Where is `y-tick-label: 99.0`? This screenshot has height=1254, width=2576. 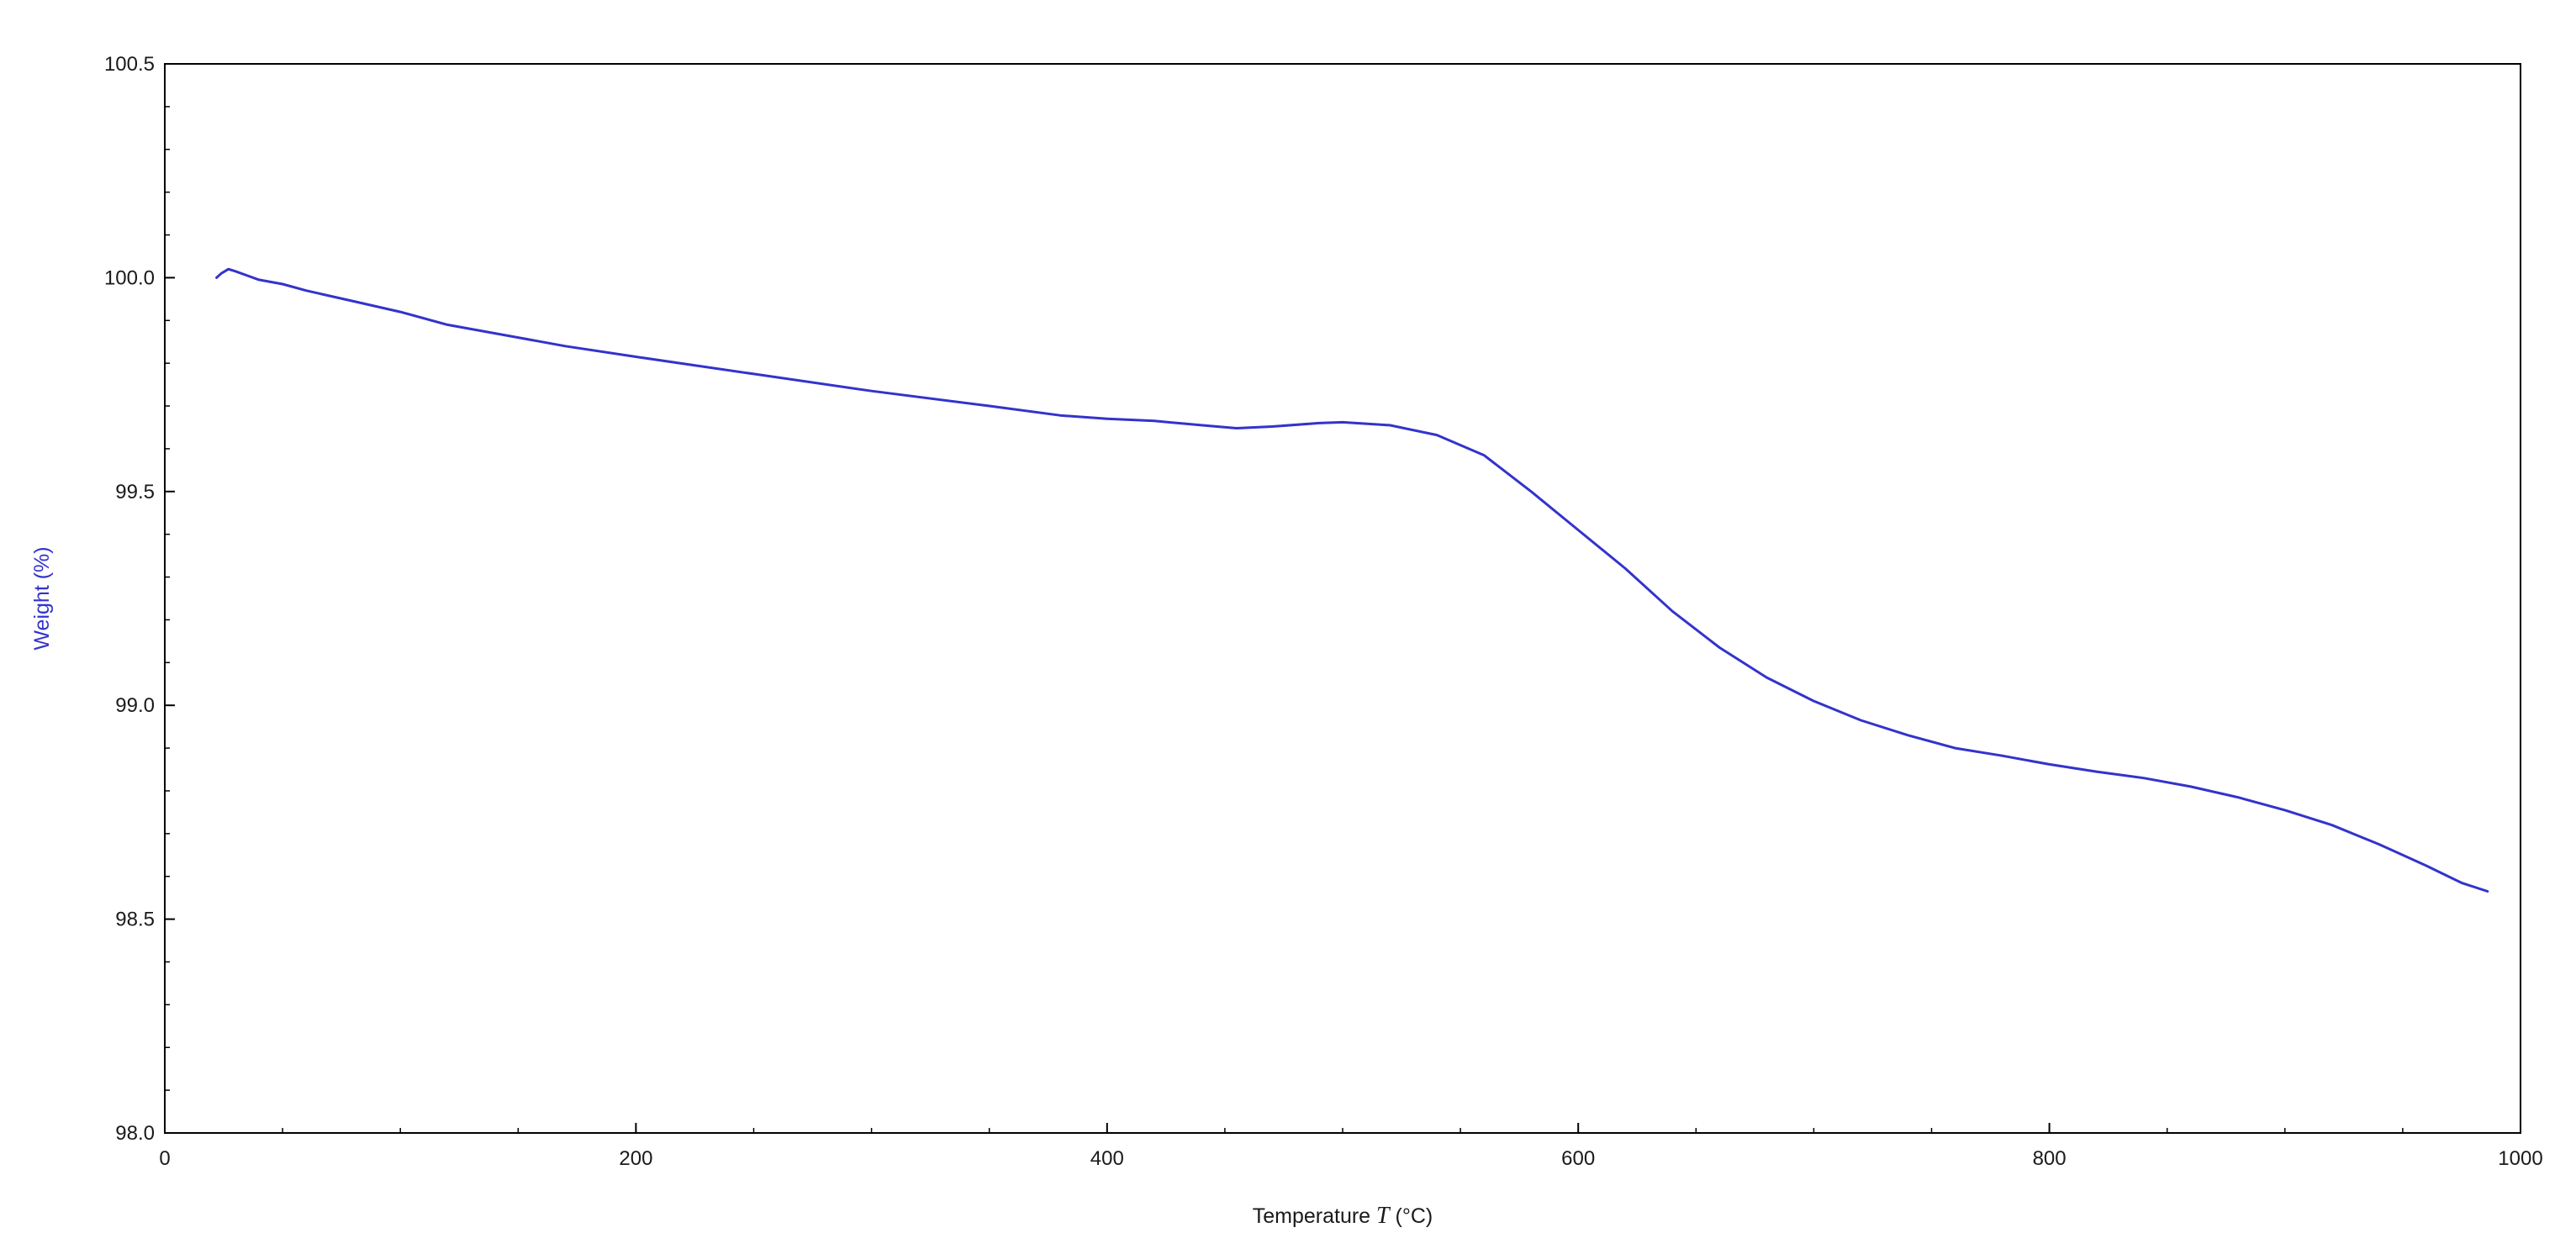 y-tick-label: 99.0 is located at coordinates (135, 706).